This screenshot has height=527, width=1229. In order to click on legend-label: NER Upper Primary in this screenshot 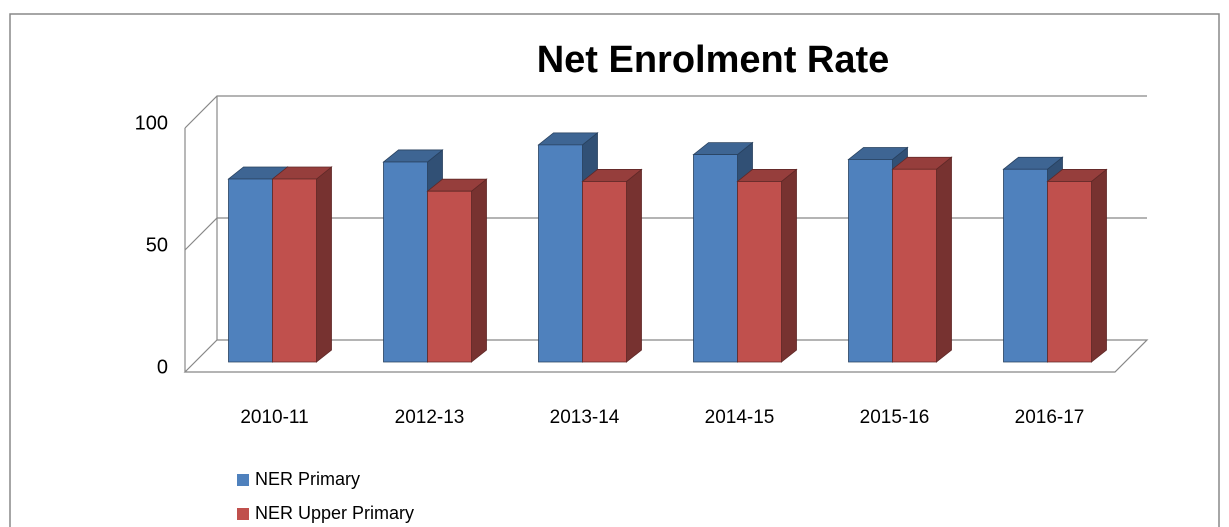, I will do `click(334, 513)`.